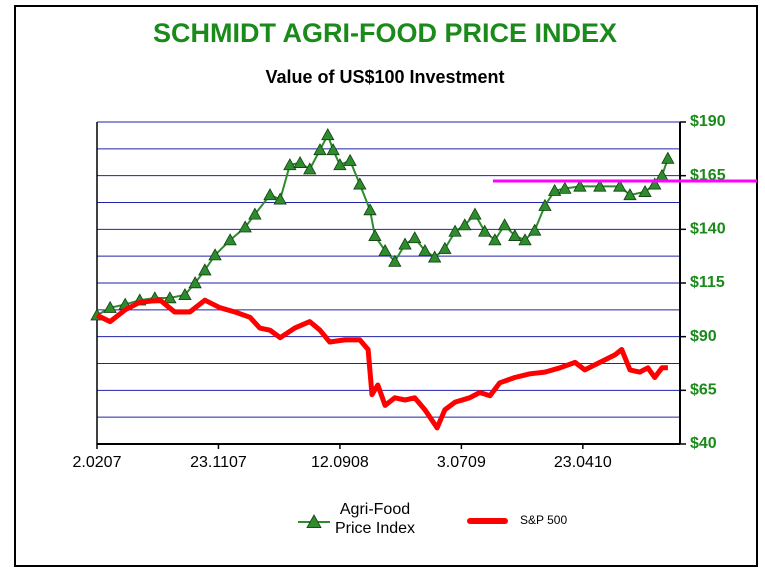  What do you see at coordinates (583, 462) in the screenshot?
I see `x-tick-label: 23.0410` at bounding box center [583, 462].